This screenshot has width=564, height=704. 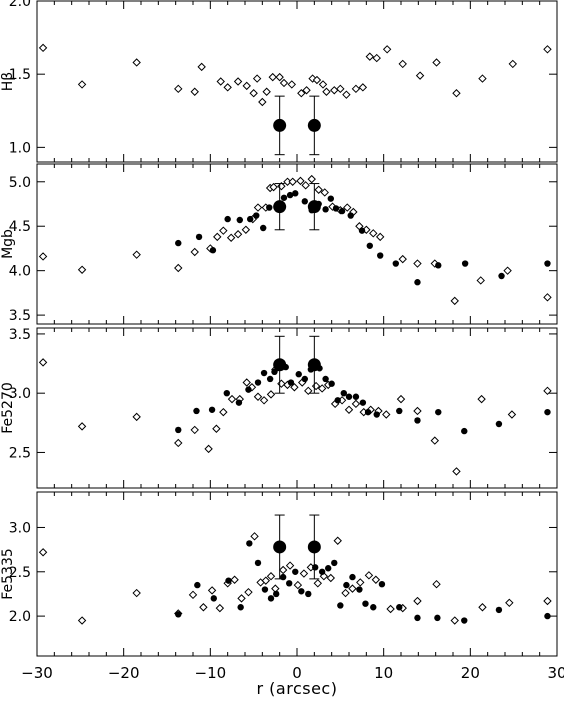 What do you see at coordinates (20, 183) in the screenshot?
I see `y-tick-label: 5.0` at bounding box center [20, 183].